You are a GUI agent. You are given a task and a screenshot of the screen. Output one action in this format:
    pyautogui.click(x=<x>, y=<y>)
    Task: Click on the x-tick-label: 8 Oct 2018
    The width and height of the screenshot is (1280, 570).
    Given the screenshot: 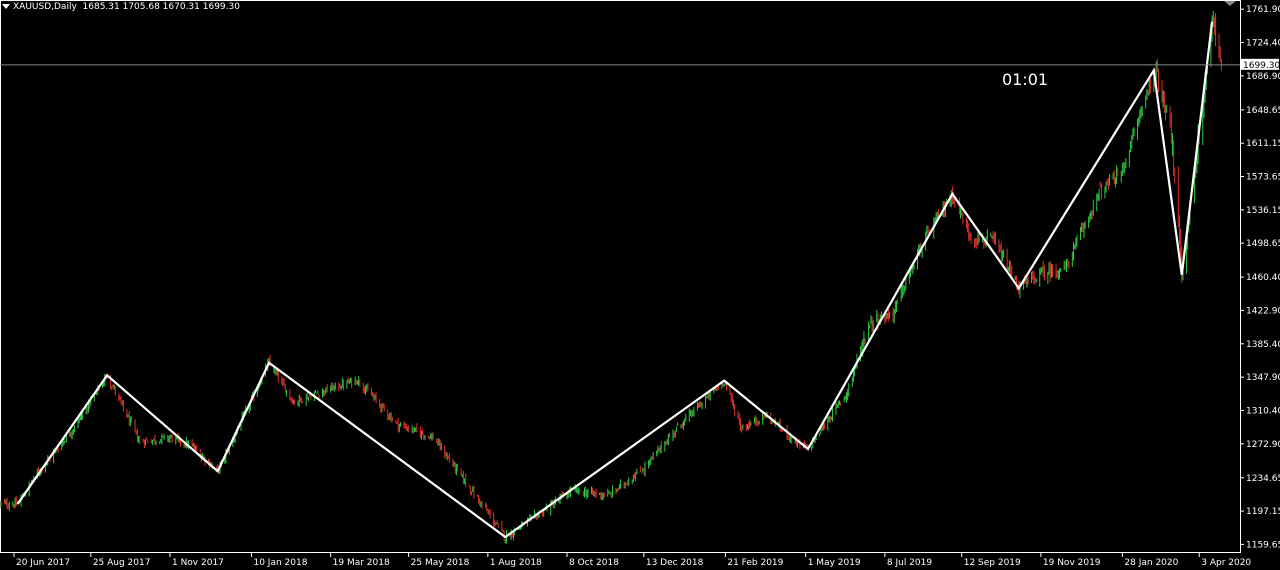 What is the action you would take?
    pyautogui.click(x=594, y=563)
    